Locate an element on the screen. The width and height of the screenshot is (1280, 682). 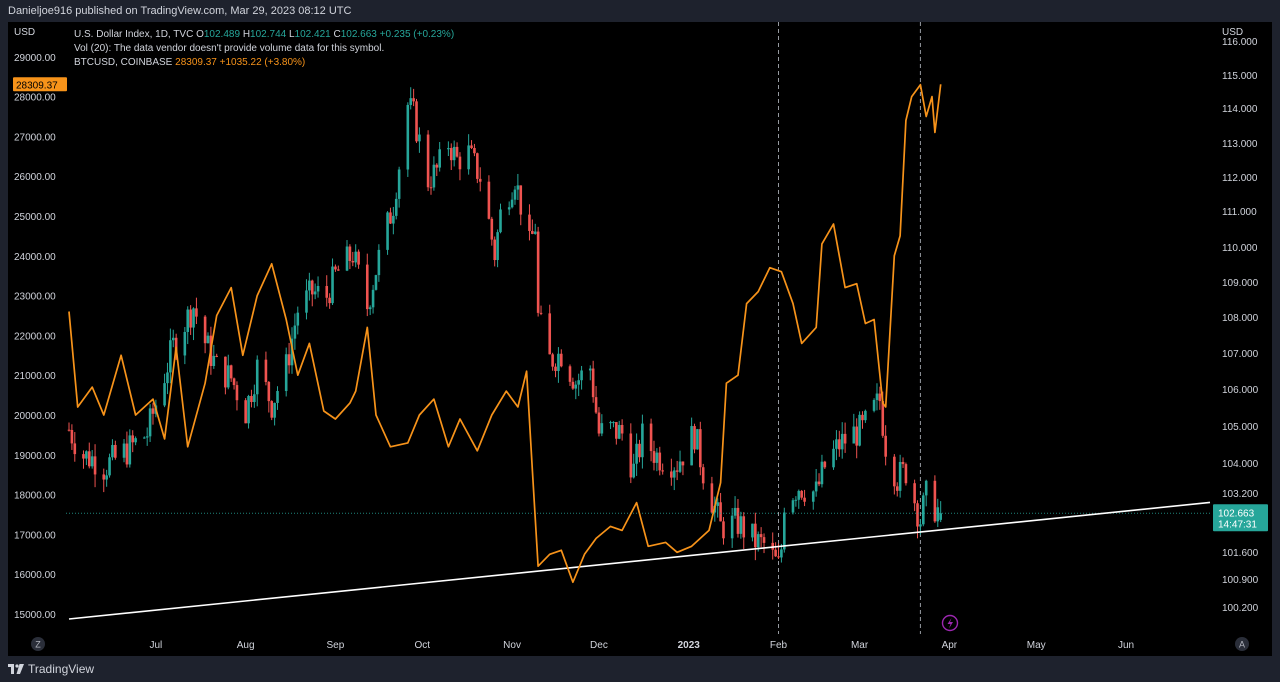
time-axis-tick-label: 2023 is located at coordinates (689, 645).